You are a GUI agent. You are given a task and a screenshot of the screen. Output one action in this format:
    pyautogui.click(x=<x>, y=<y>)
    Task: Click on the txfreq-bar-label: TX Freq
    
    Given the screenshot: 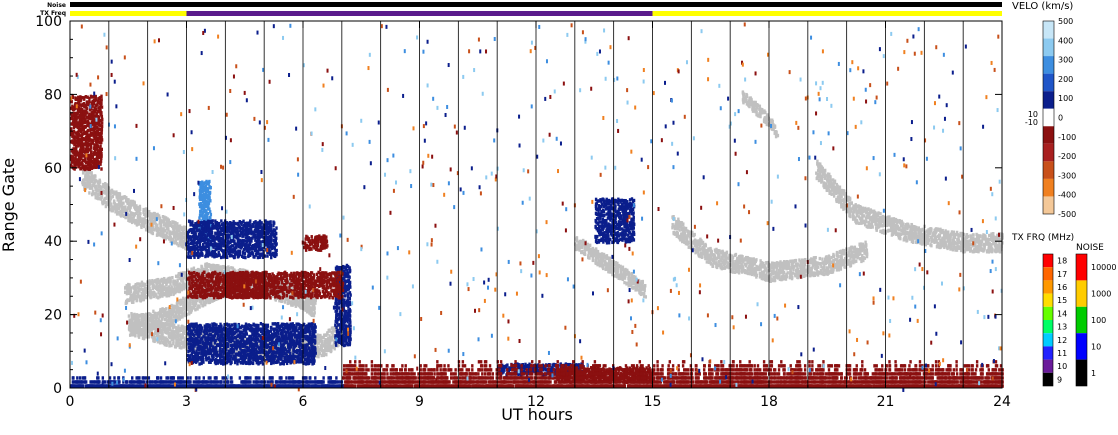 What is the action you would take?
    pyautogui.click(x=53, y=13)
    